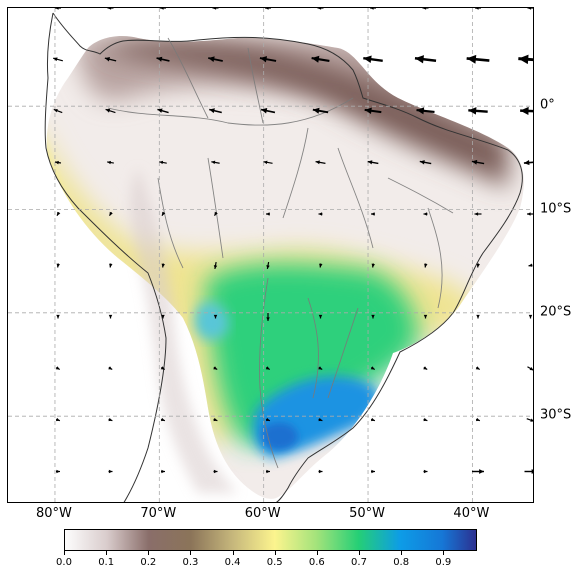  What do you see at coordinates (359, 562) in the screenshot?
I see `colorbar-tick-label: 0.7` at bounding box center [359, 562].